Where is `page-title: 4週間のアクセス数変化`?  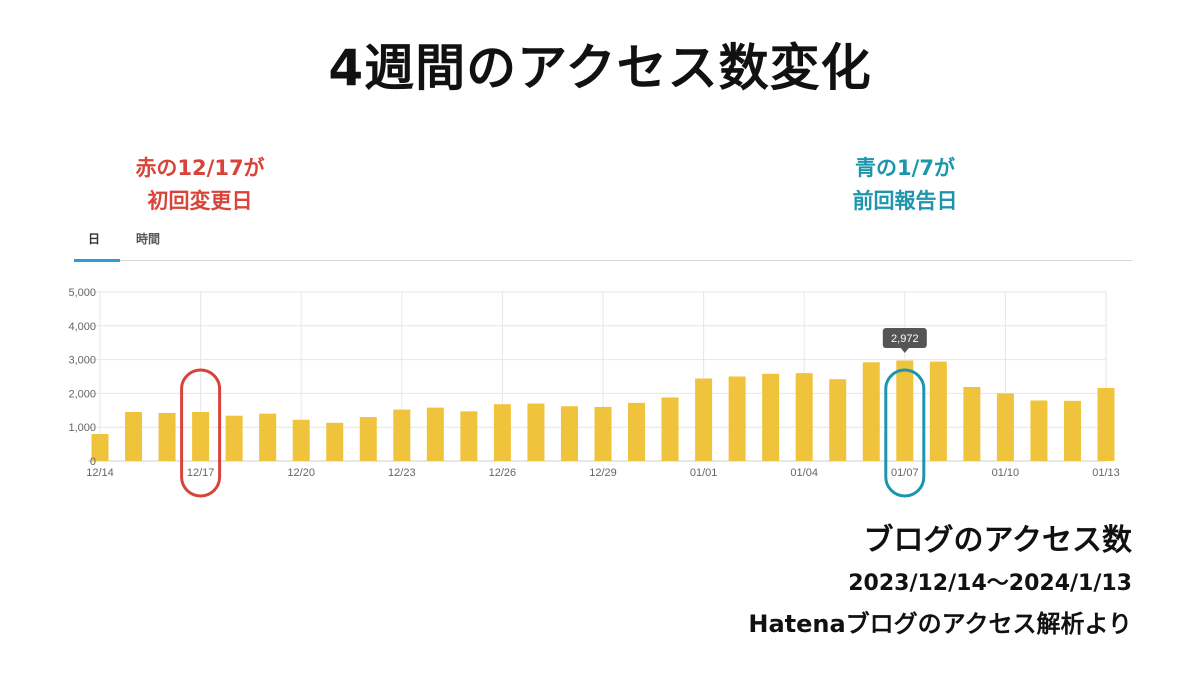 page-title: 4週間のアクセス数変化 is located at coordinates (600, 68).